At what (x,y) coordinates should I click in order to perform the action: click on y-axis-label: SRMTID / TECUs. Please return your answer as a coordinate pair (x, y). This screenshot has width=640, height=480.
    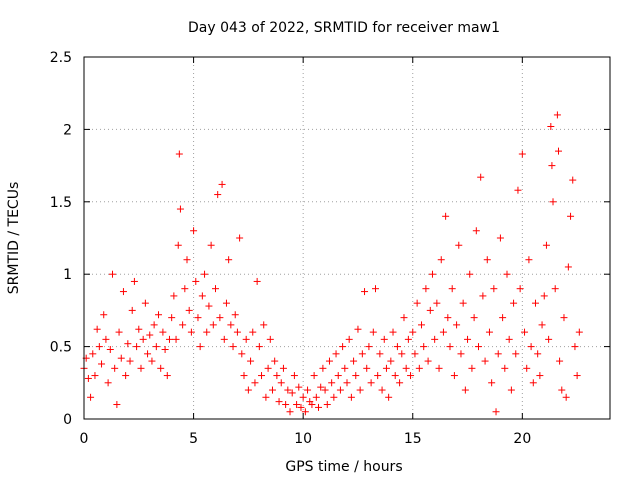
    Looking at the image, I should click on (14, 238).